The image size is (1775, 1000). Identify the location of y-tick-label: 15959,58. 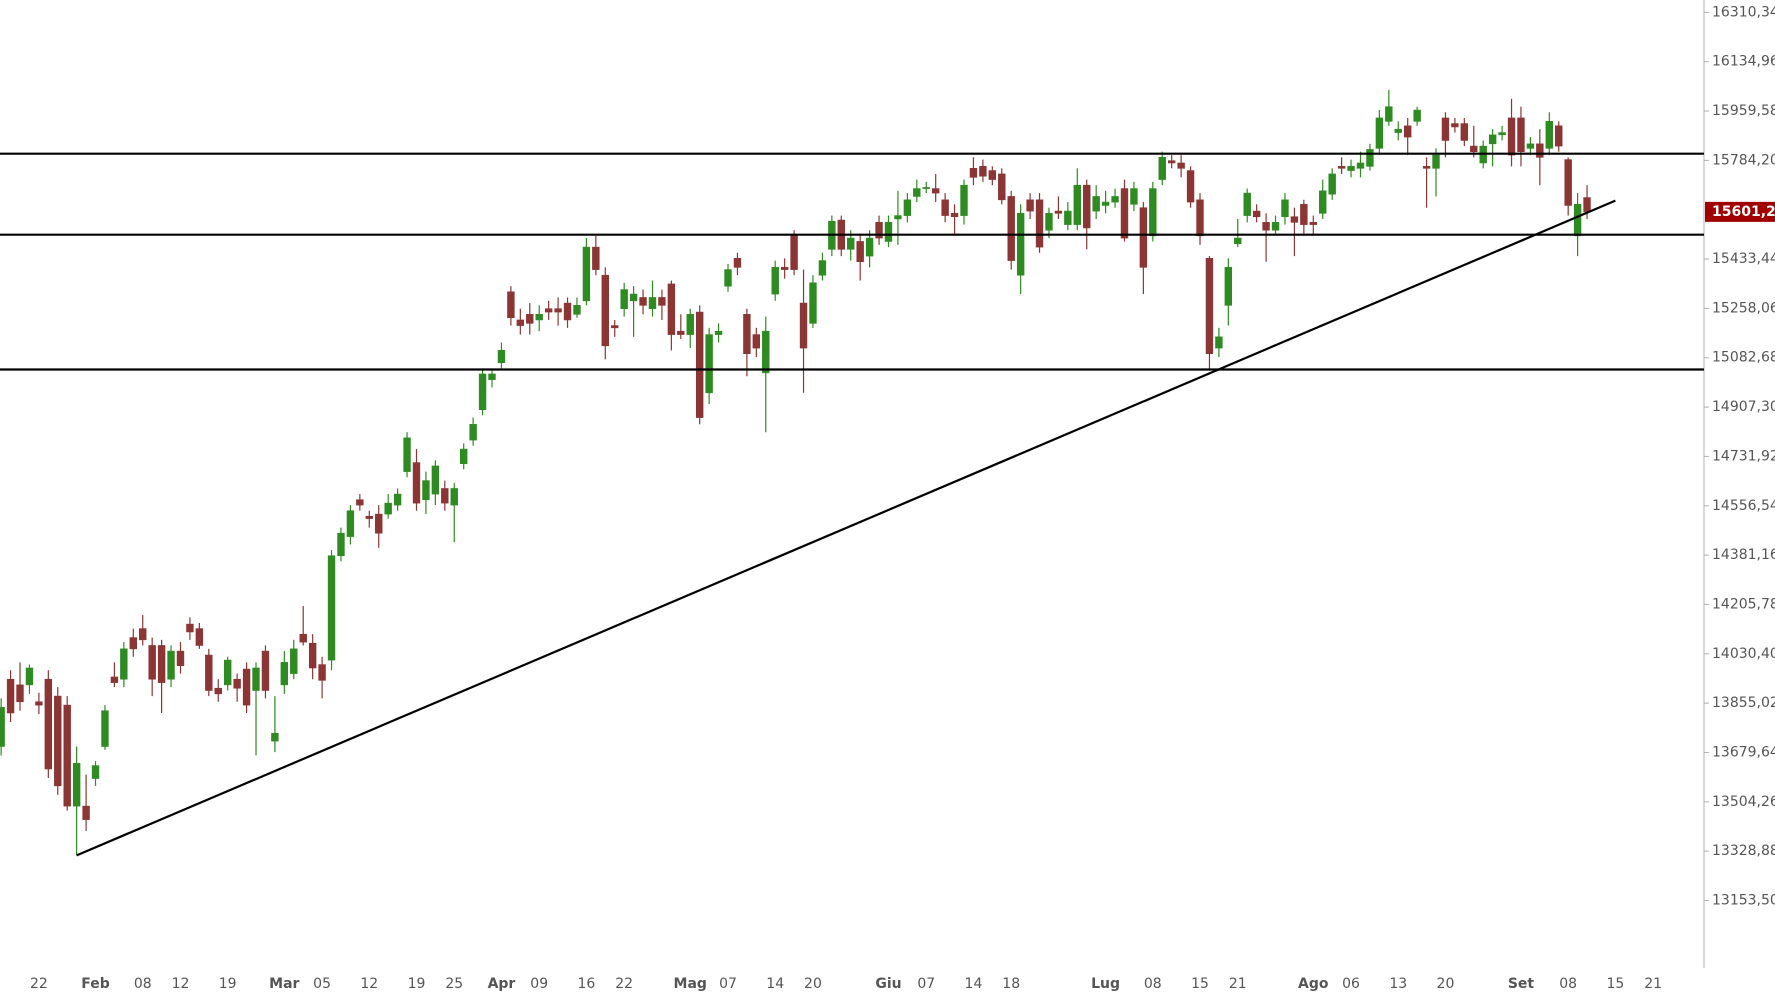
(1743, 111).